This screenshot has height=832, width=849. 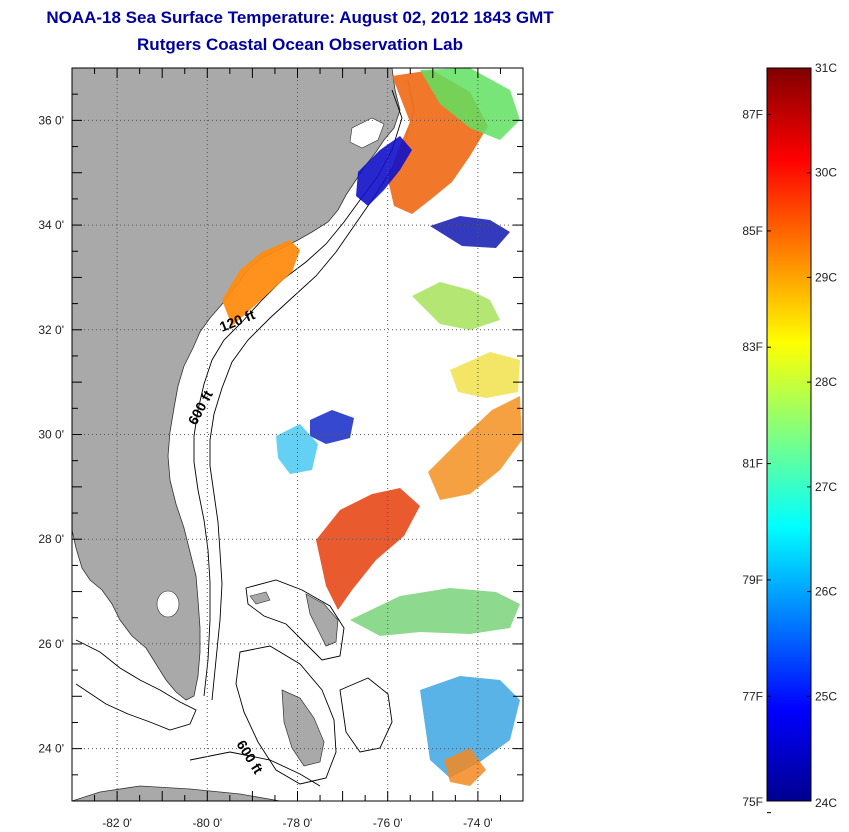 I want to click on colorbar-celsius-label: 30C, so click(x=826, y=173).